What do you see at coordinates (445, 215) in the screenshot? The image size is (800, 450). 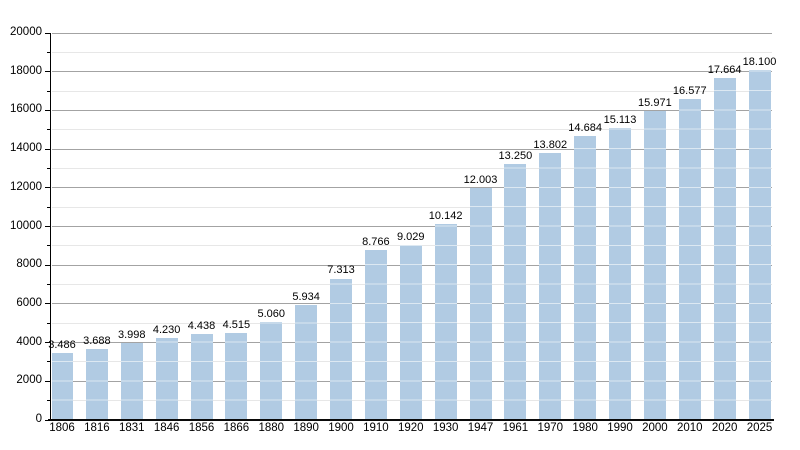 I see `bar-value-label: 10.142` at bounding box center [445, 215].